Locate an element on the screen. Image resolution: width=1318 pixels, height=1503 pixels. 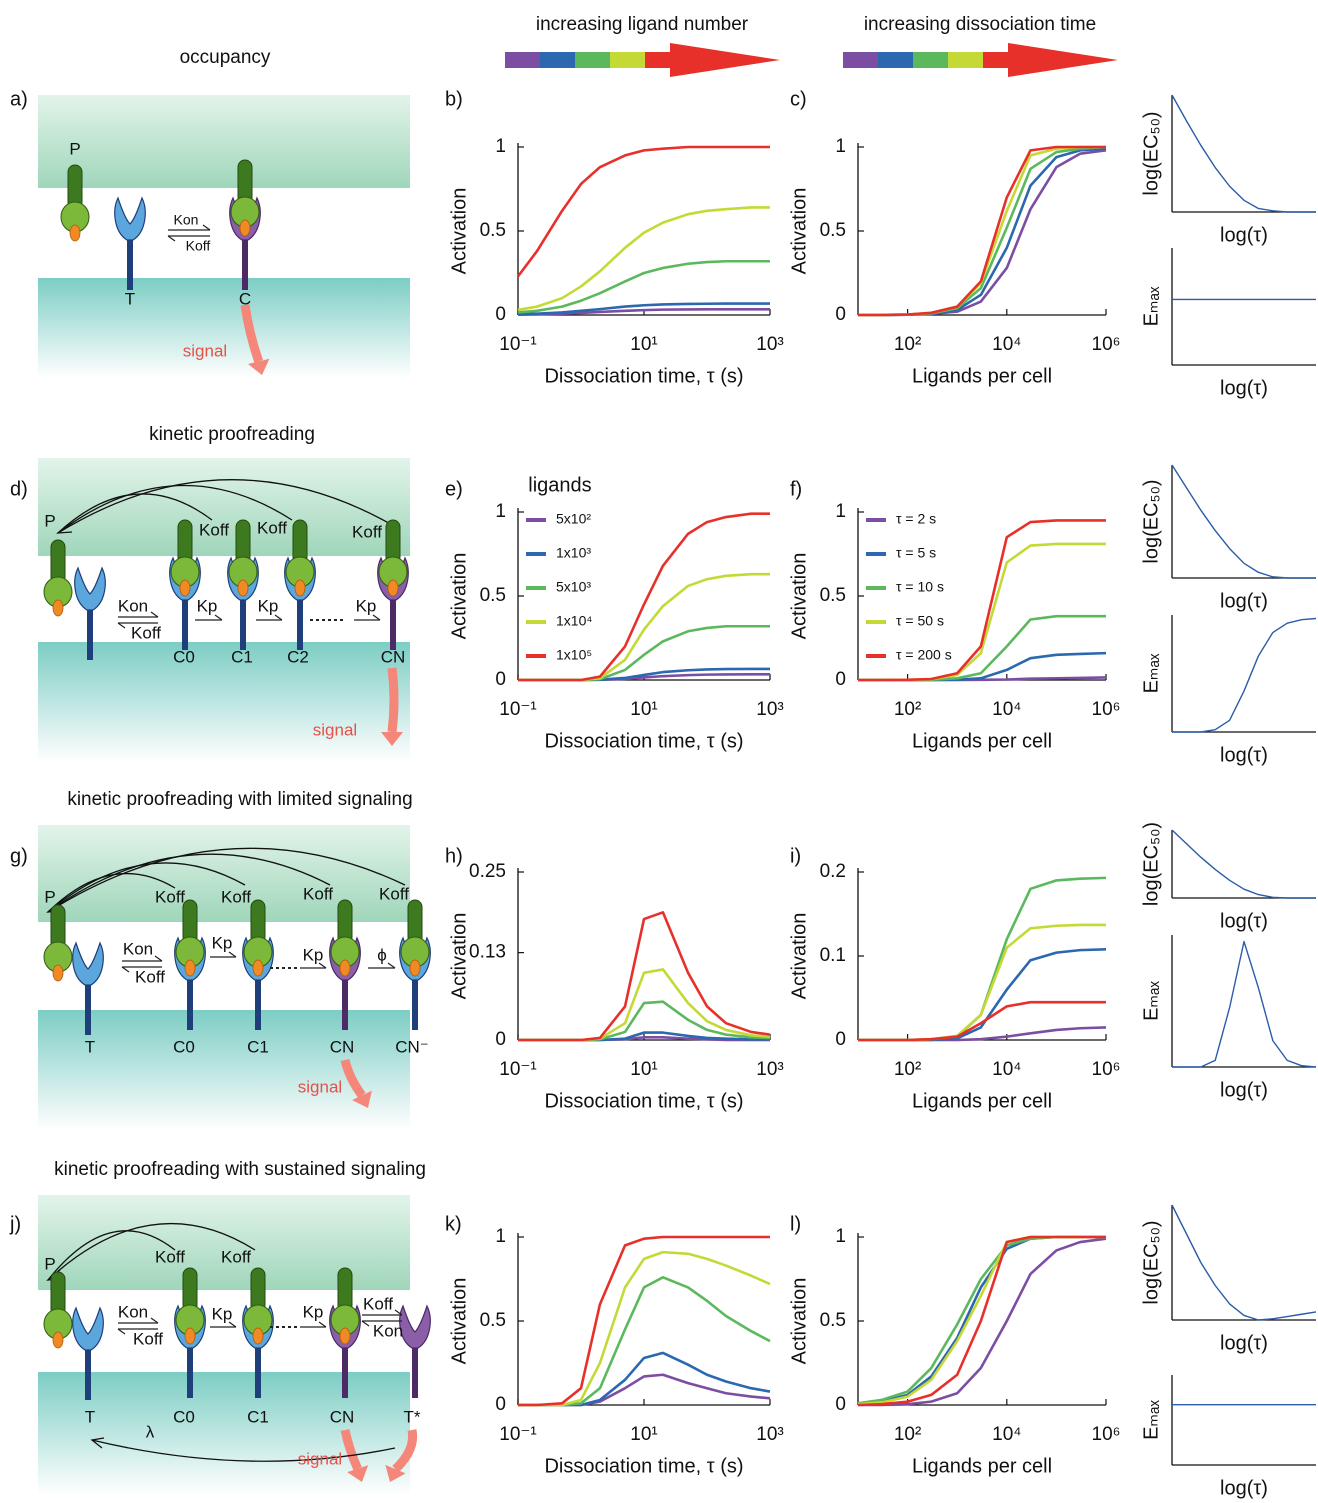
x-tick-label: 10¹ is located at coordinates (643, 1434).